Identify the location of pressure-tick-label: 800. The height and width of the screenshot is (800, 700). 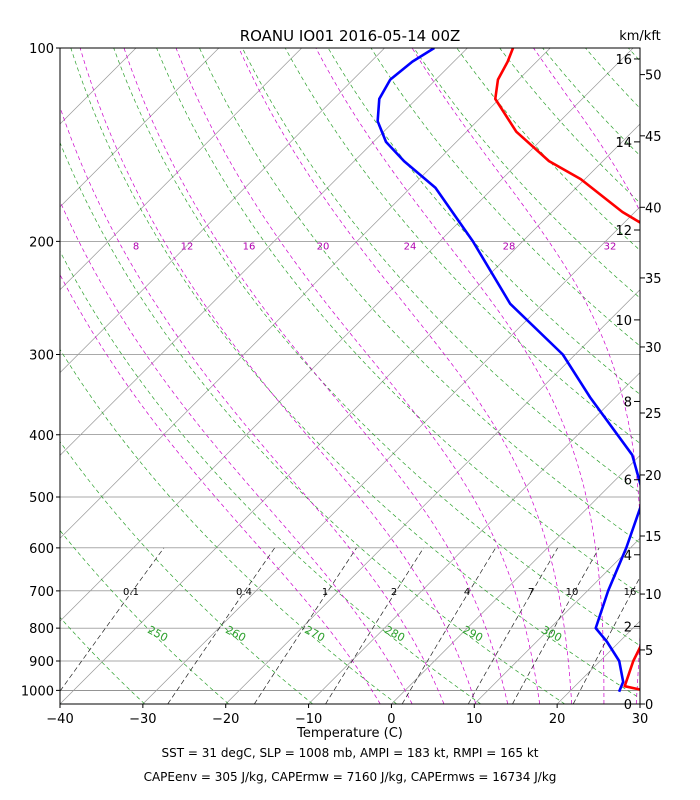
(41, 629).